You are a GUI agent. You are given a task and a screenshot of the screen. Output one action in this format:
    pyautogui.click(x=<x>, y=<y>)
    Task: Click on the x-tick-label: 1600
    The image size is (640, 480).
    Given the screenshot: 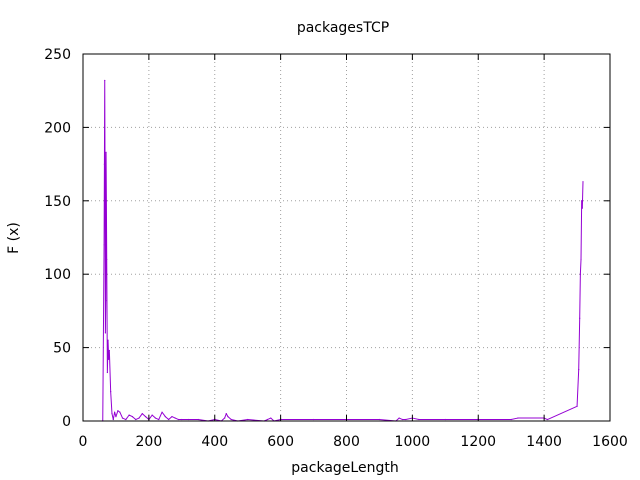 What is the action you would take?
    pyautogui.click(x=610, y=442)
    